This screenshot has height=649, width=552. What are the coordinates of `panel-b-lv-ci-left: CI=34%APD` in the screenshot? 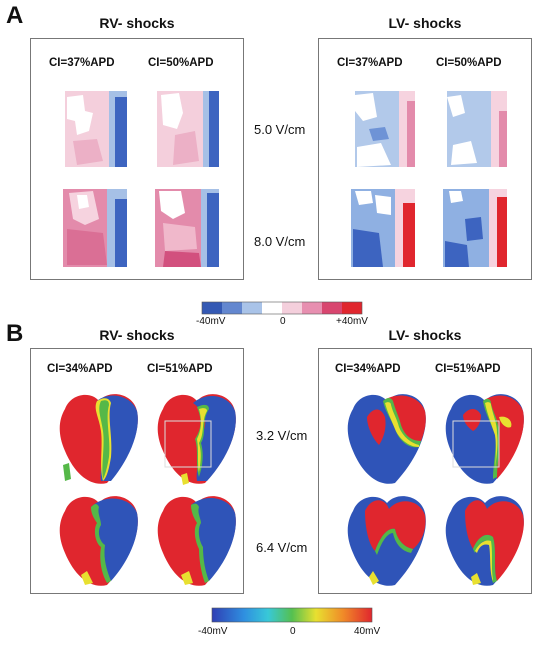 It's located at (368, 369).